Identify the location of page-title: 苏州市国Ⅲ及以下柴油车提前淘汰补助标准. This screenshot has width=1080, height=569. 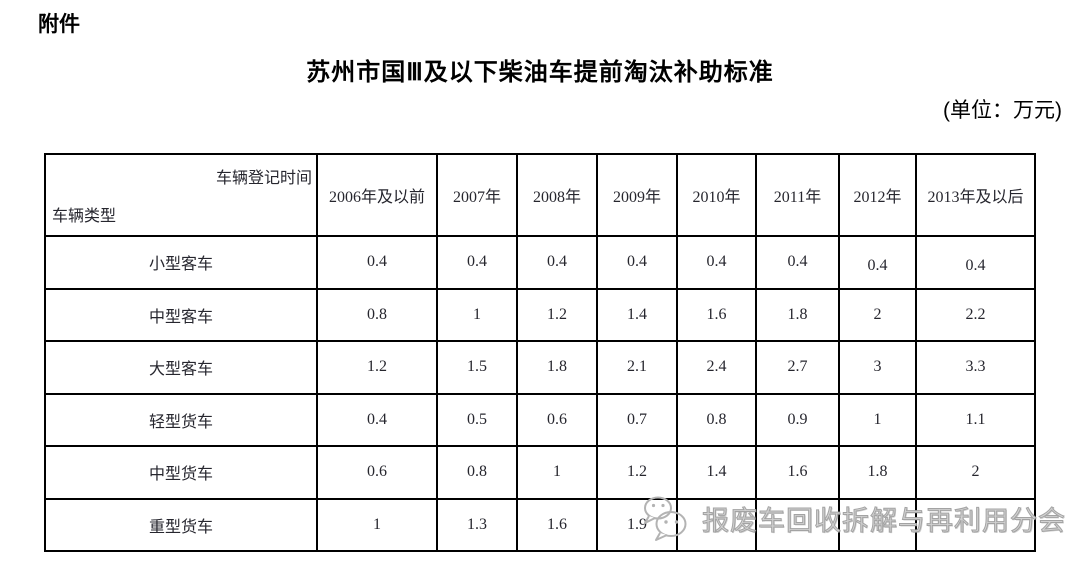
(540, 72).